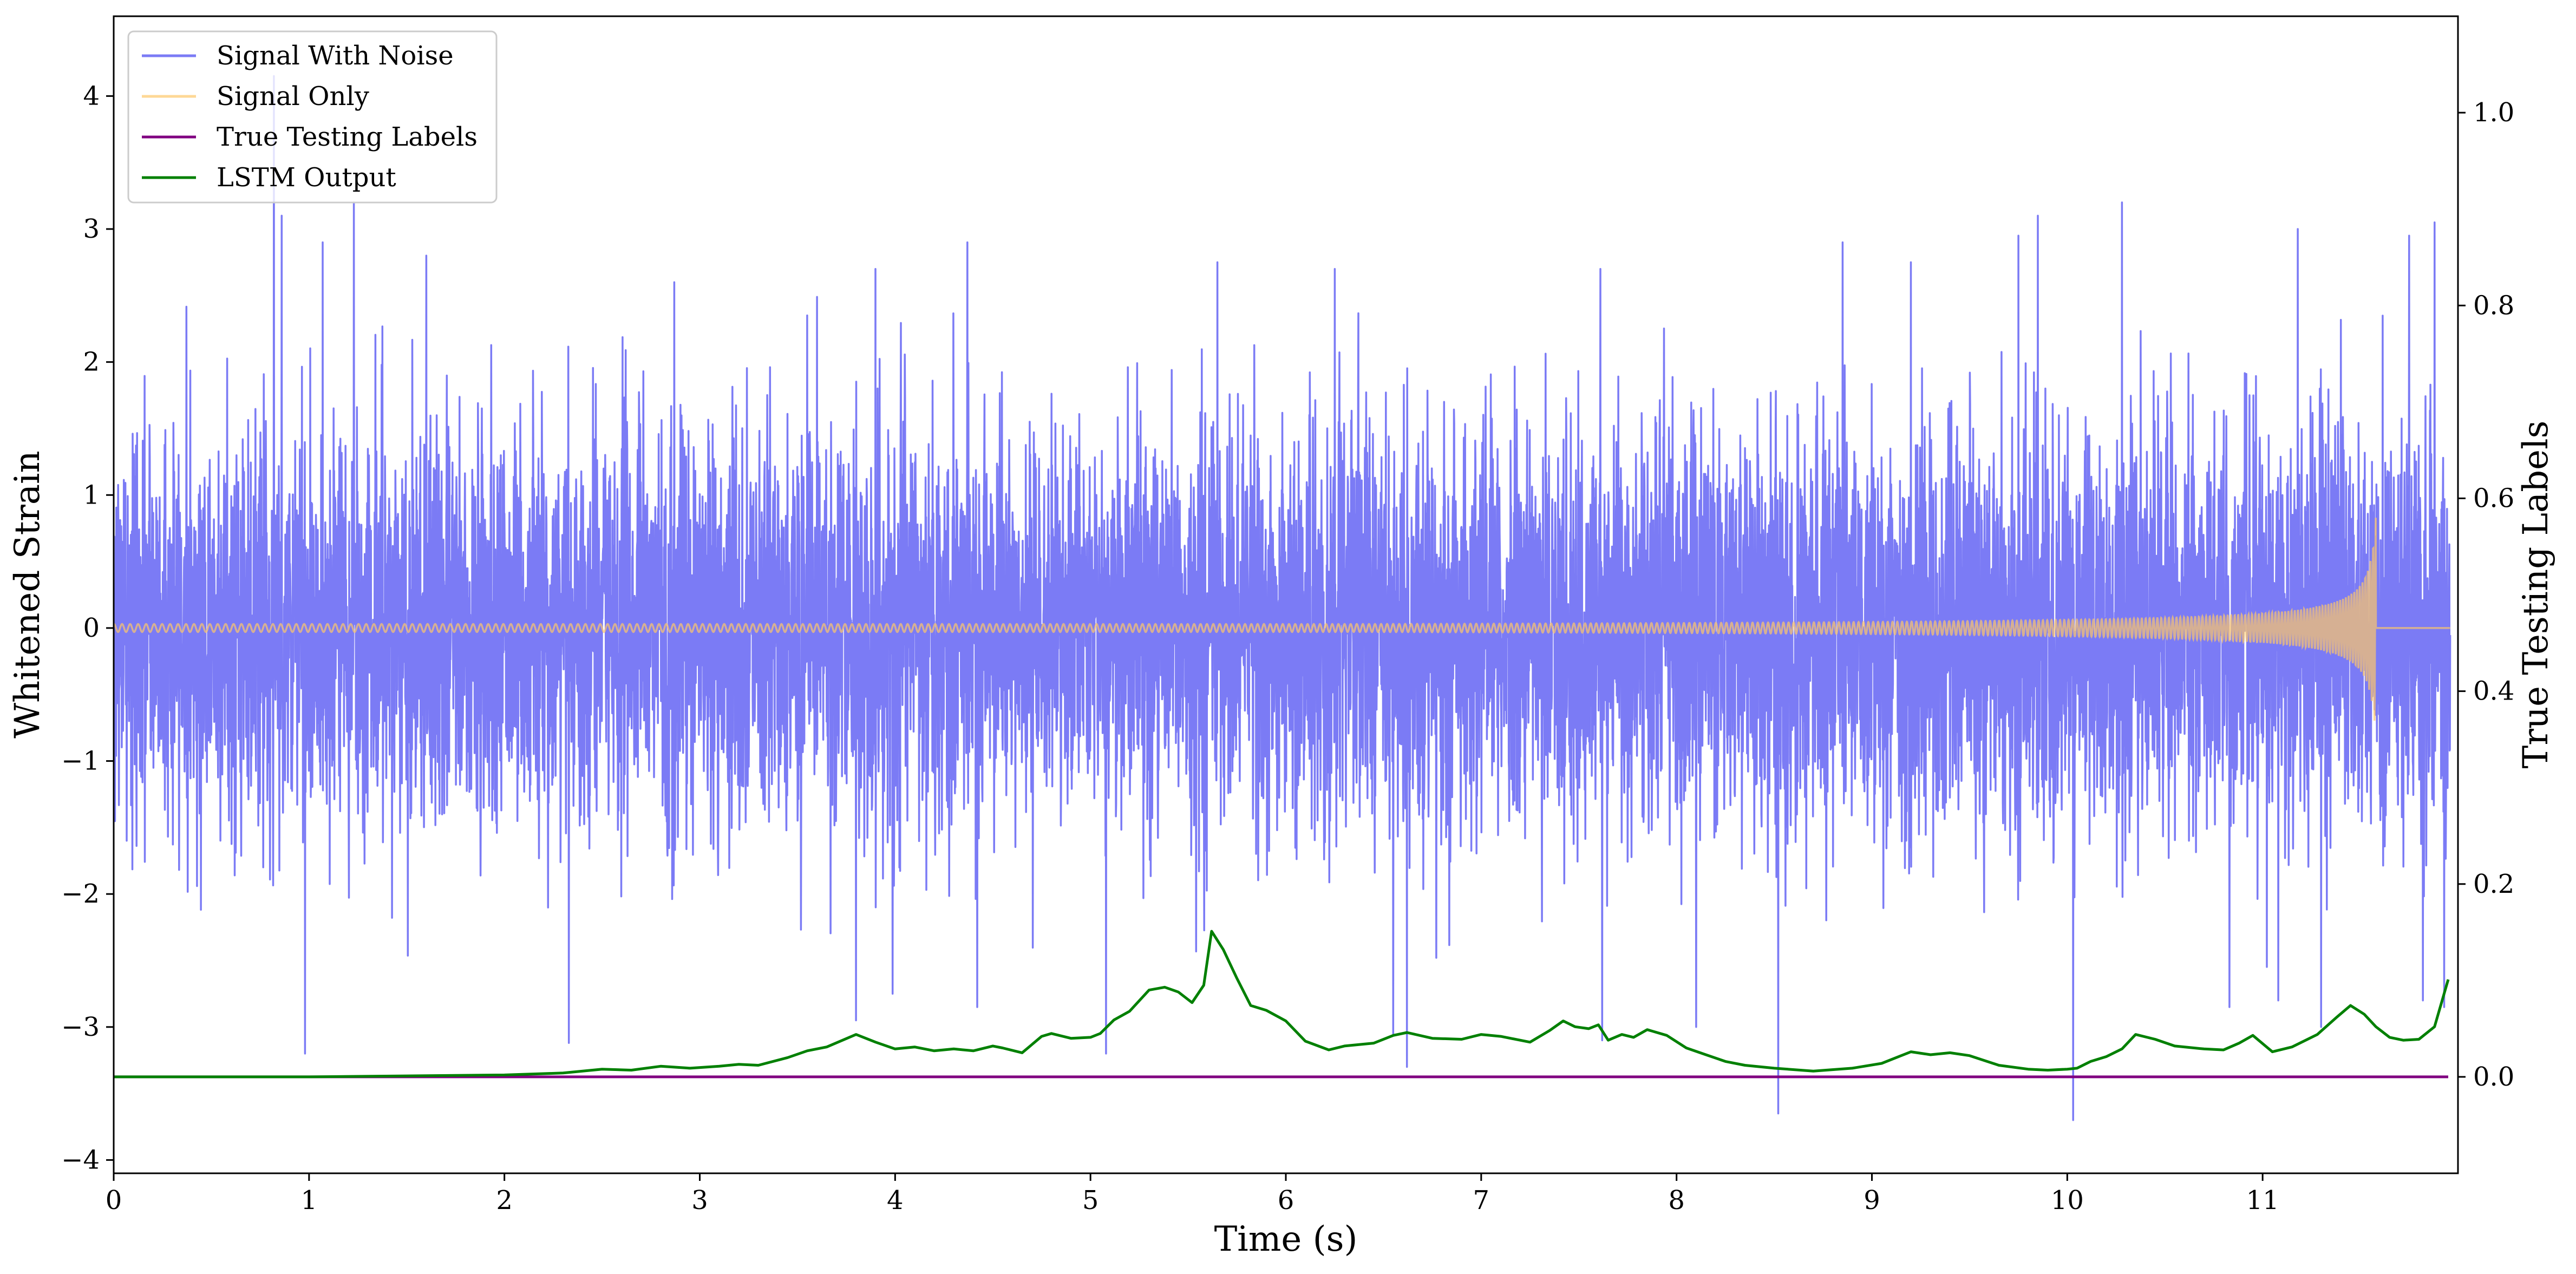 The image size is (2576, 1274). I want to click on legend-label-signal-with-noise: Signal With Noise, so click(336, 56).